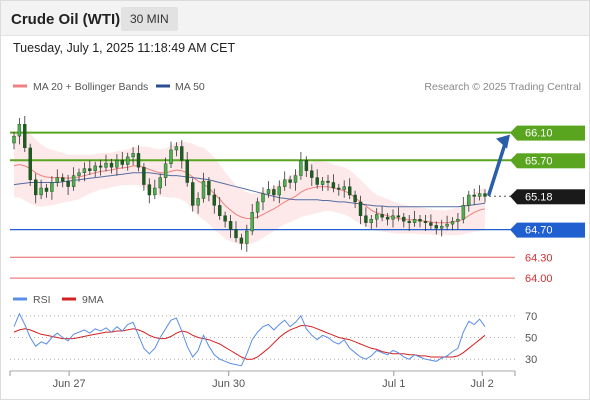 The width and height of the screenshot is (590, 400). I want to click on legend-label-rsi: RSI, so click(42, 300).